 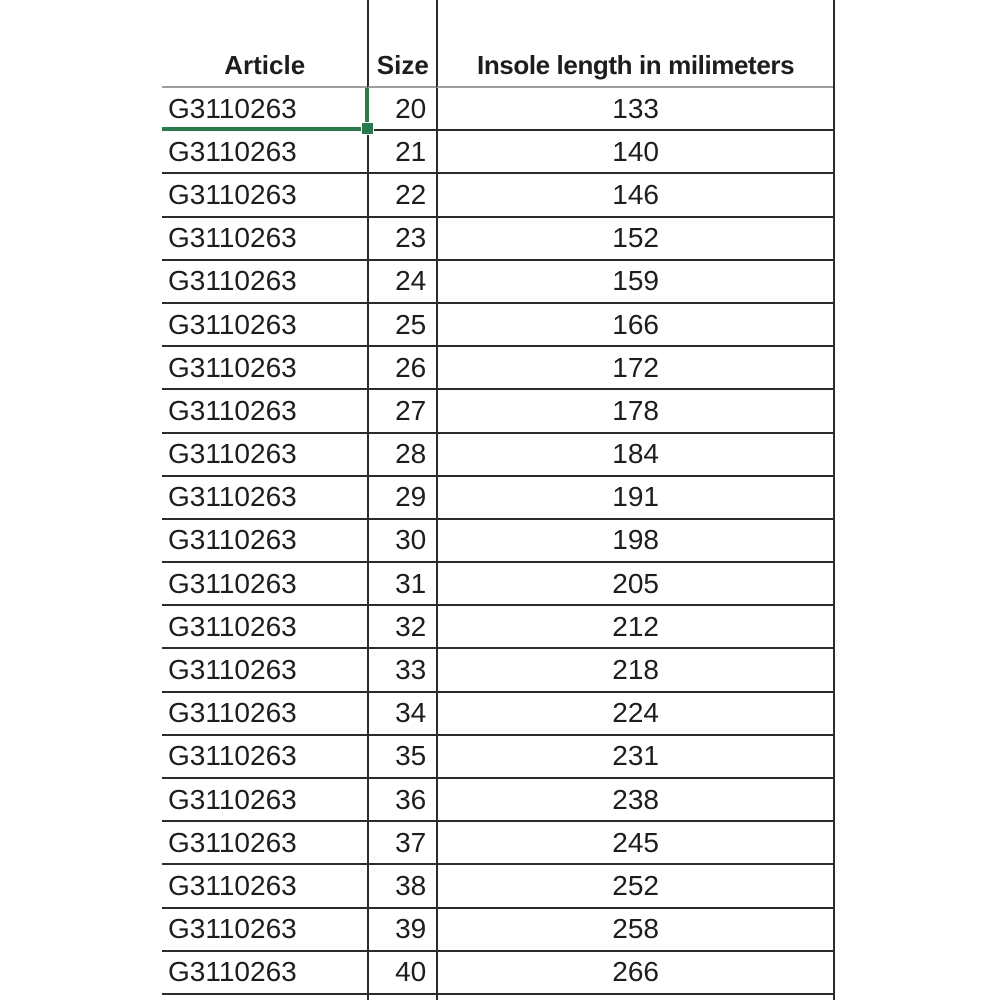 I want to click on table-row: G3110263 26 172, so click(x=497, y=369).